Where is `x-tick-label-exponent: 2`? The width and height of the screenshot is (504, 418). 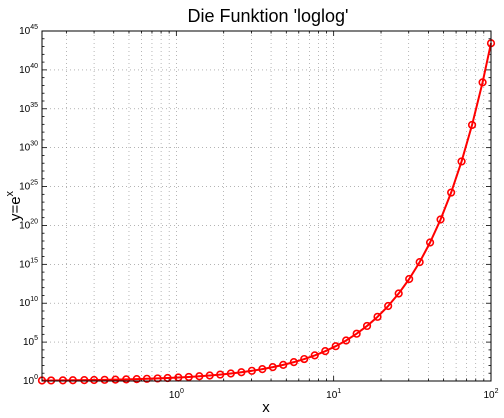
x-tick-label-exponent: 2 is located at coordinates (497, 391).